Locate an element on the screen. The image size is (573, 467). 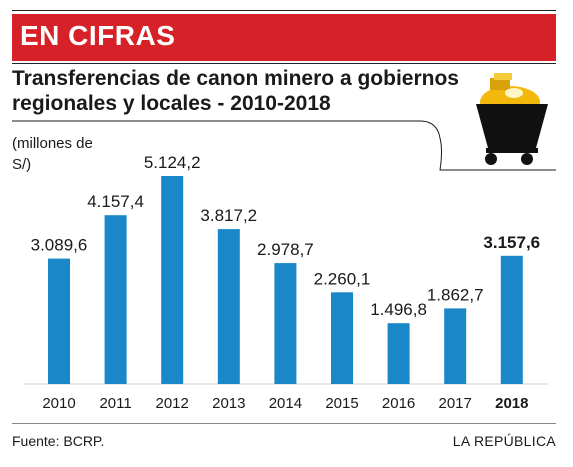
section-banner: EN CIFRAS is located at coordinates (284, 37).